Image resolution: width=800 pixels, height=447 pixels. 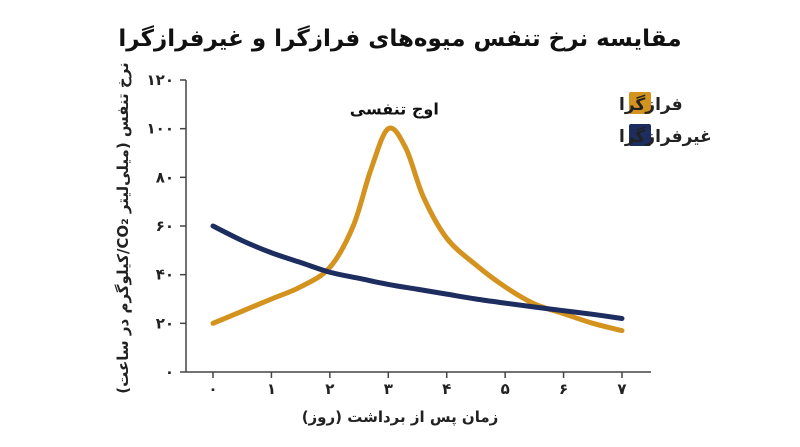 I want to click on y-tick-label: ۱۲۰, so click(x=160, y=80).